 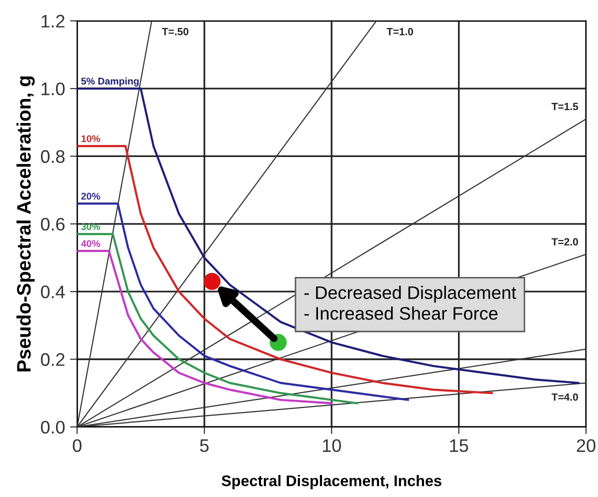 What do you see at coordinates (52, 359) in the screenshot?
I see `y-tick-label: 0.2` at bounding box center [52, 359].